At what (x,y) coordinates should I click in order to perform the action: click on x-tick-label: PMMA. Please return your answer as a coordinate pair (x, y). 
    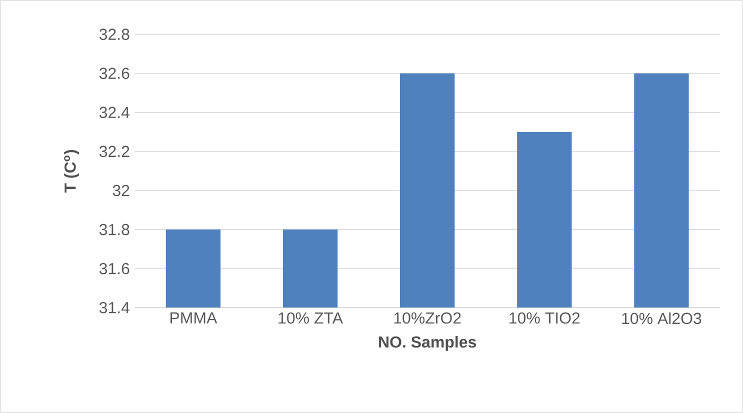
    Looking at the image, I should click on (194, 318).